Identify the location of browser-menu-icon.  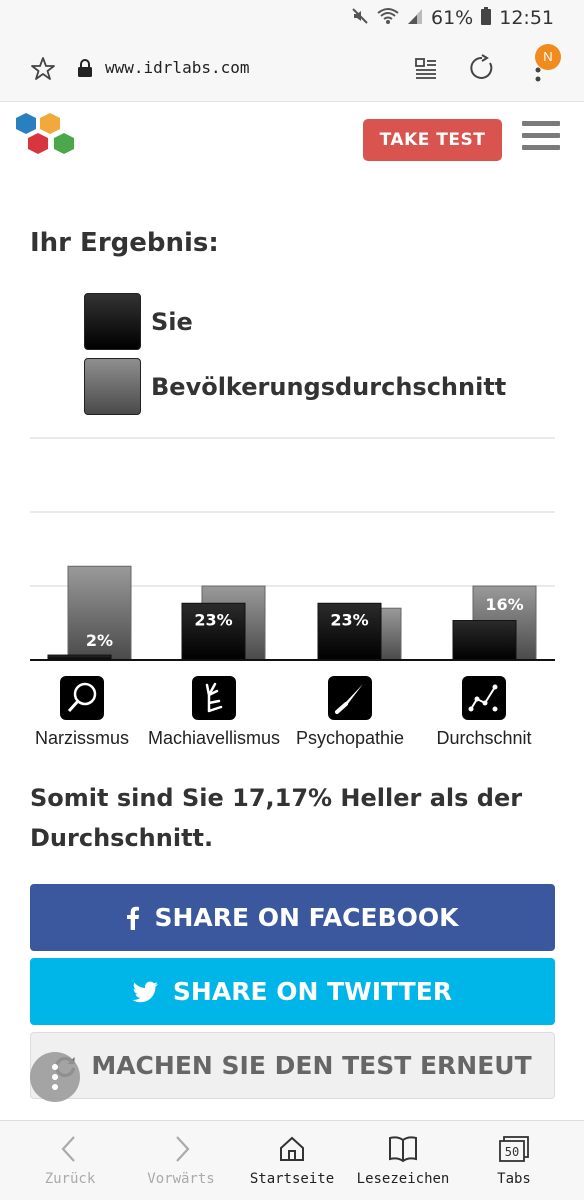
(538, 71).